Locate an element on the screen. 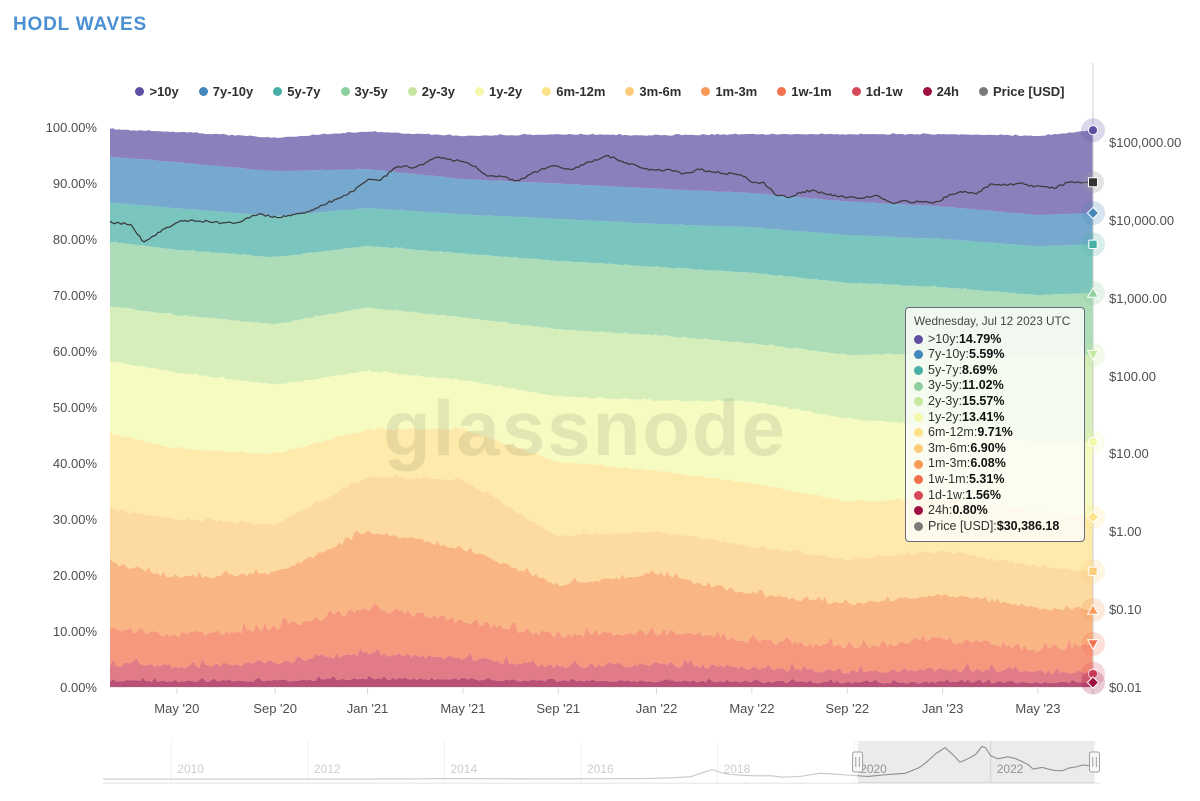  y-axis-label-left: 70.00% is located at coordinates (74, 295).